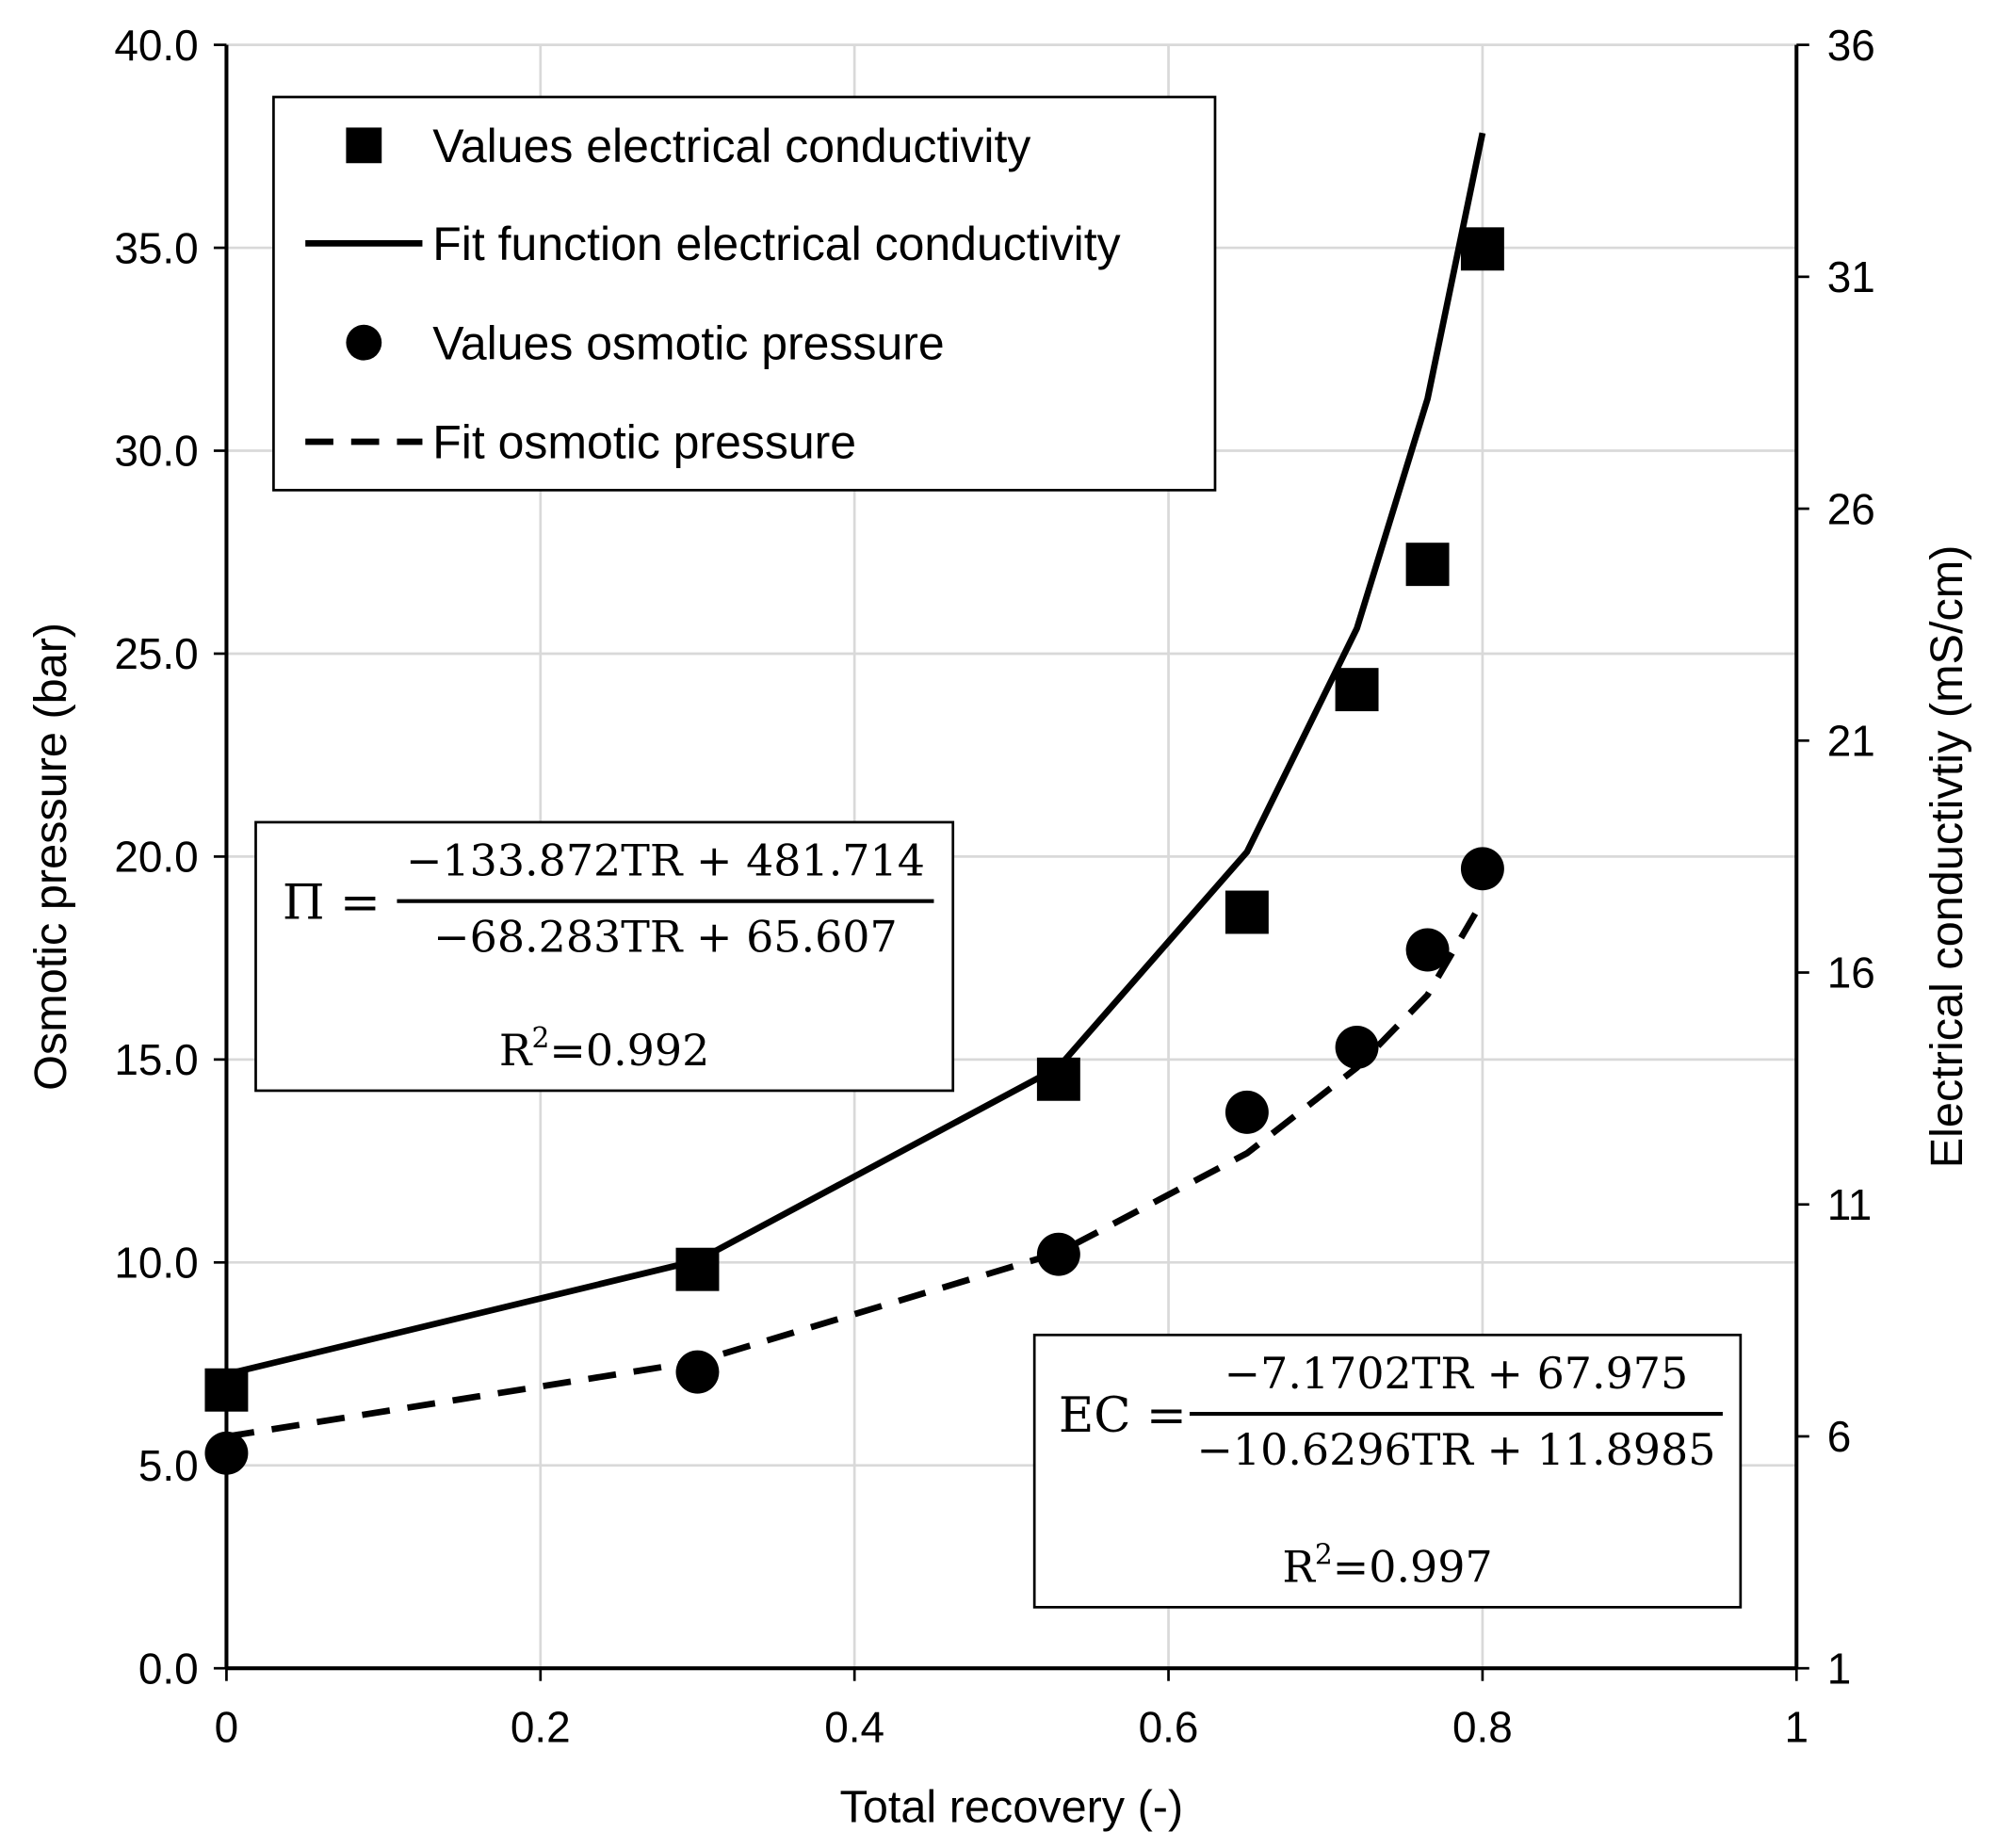 The width and height of the screenshot is (1995, 1848). I want to click on r-squared-value: =0.992, so click(629, 1050).